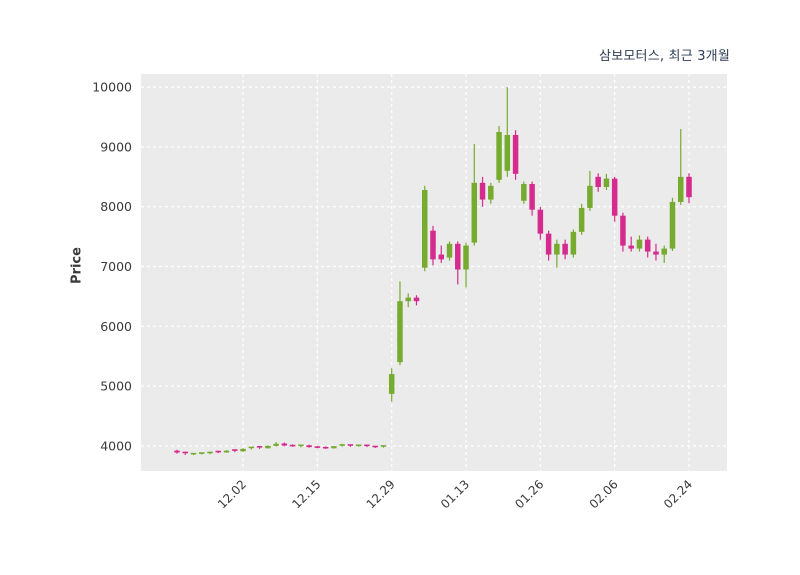  Describe the element at coordinates (232, 494) in the screenshot. I see `x-tick-label: 12.02` at that location.